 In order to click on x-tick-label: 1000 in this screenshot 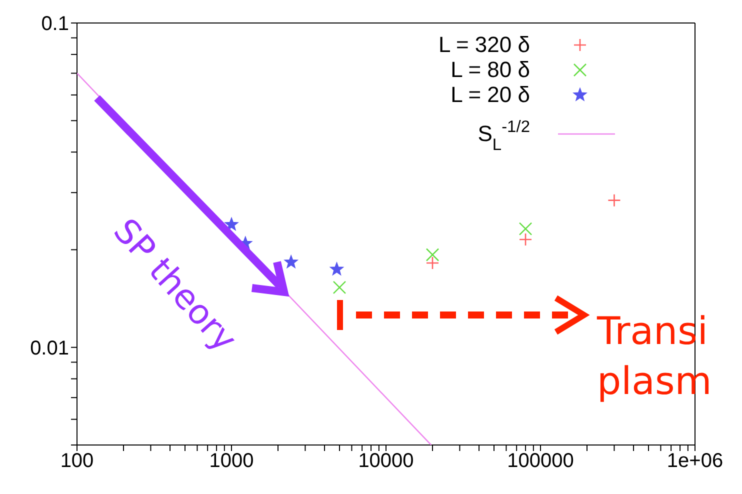, I will do `click(231, 461)`.